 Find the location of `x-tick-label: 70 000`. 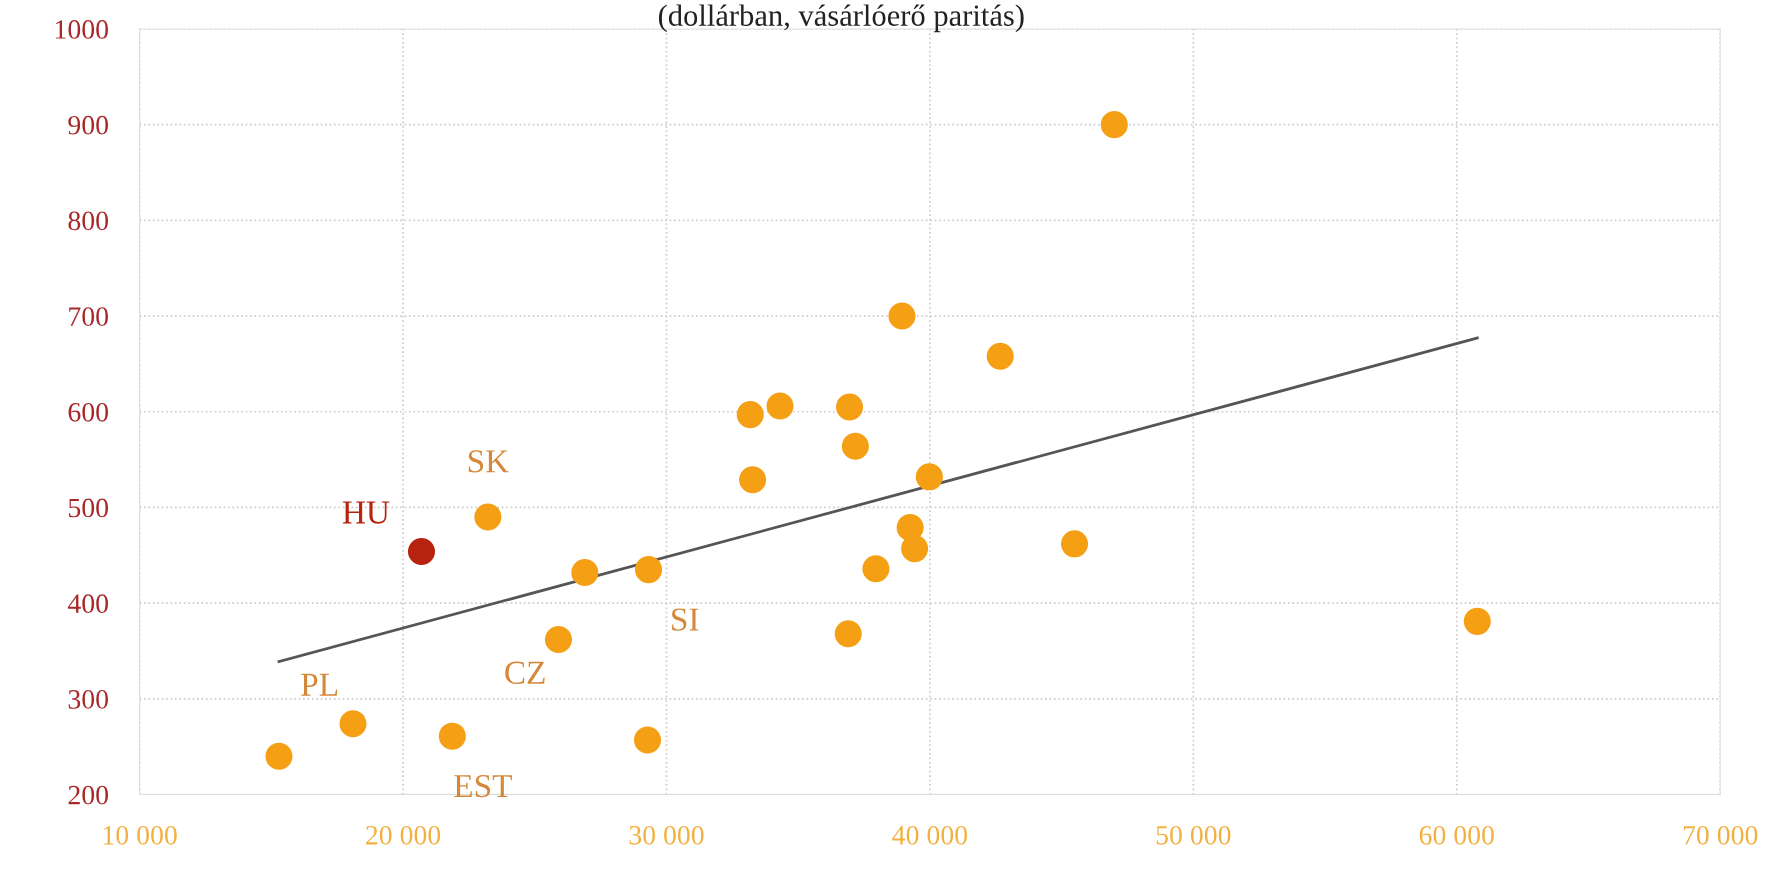

x-tick-label: 70 000 is located at coordinates (1720, 835).